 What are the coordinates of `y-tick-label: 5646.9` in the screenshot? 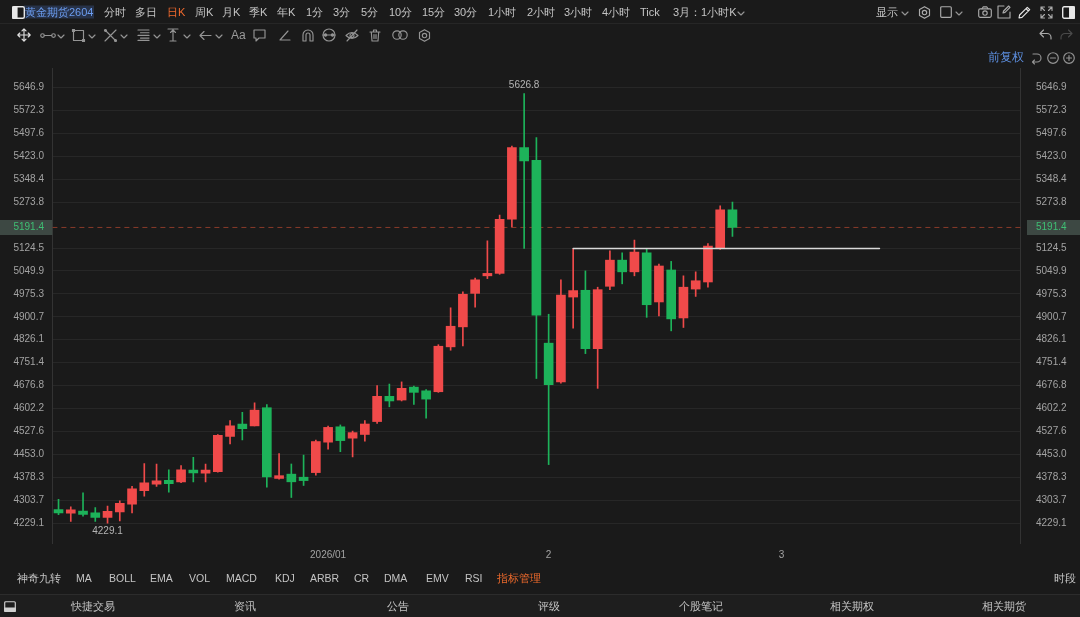 It's located at (29, 87).